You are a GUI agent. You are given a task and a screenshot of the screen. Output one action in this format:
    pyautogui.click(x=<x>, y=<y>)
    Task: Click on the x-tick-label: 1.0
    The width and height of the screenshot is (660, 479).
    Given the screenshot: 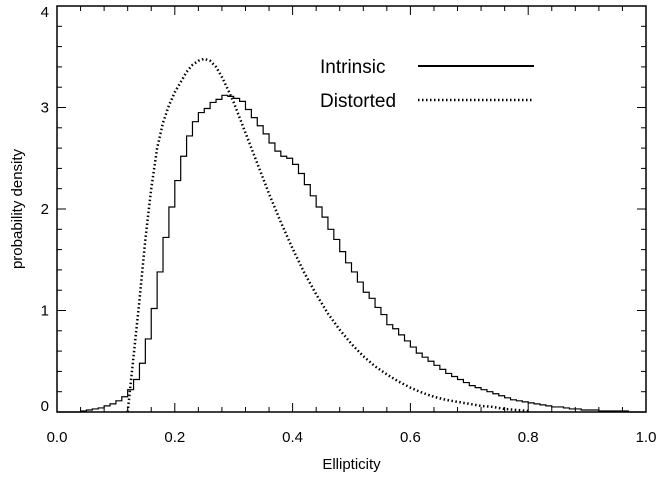 What is the action you would take?
    pyautogui.click(x=646, y=437)
    